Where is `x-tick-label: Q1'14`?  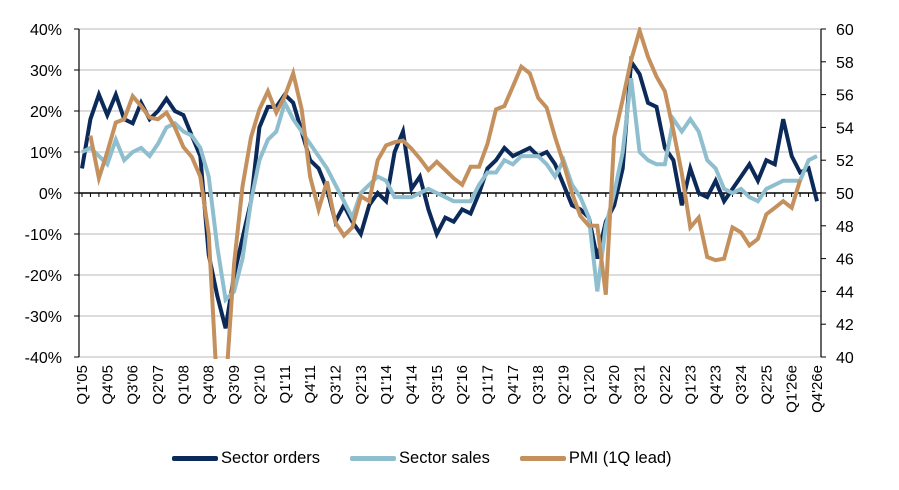
x-tick-label: Q1'14 is located at coordinates (386, 385).